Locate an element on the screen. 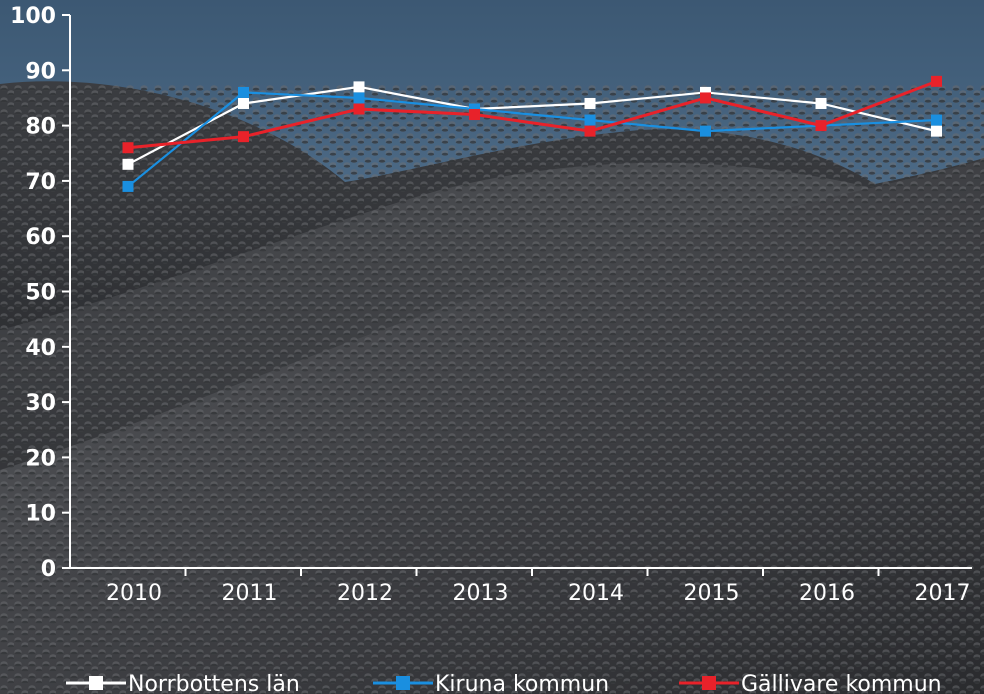 The image size is (984, 694). legend-item: Kiruna kommun is located at coordinates (491, 683).